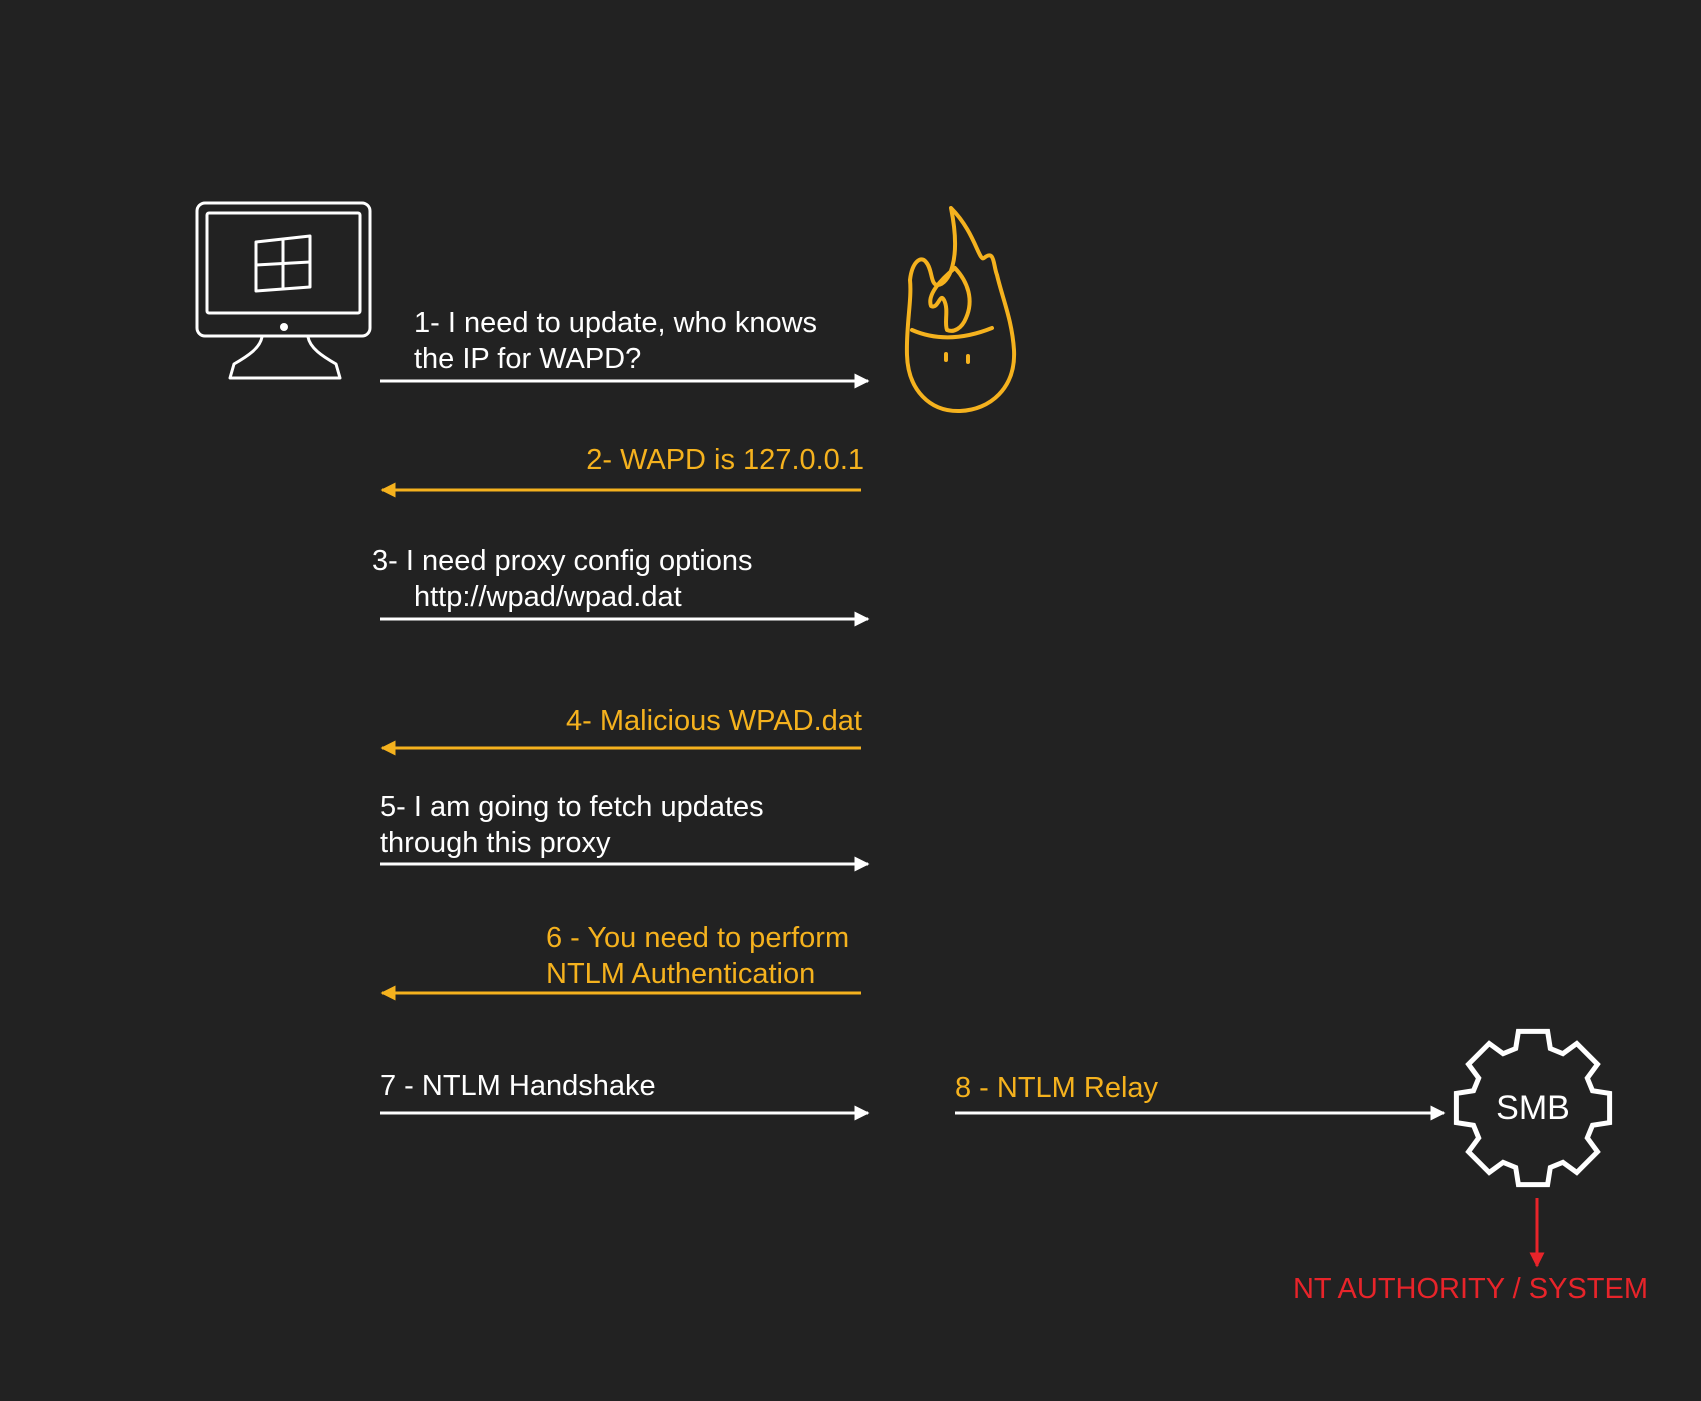  Describe the element at coordinates (283, 263) in the screenshot. I see `windows-logo-icon` at that location.